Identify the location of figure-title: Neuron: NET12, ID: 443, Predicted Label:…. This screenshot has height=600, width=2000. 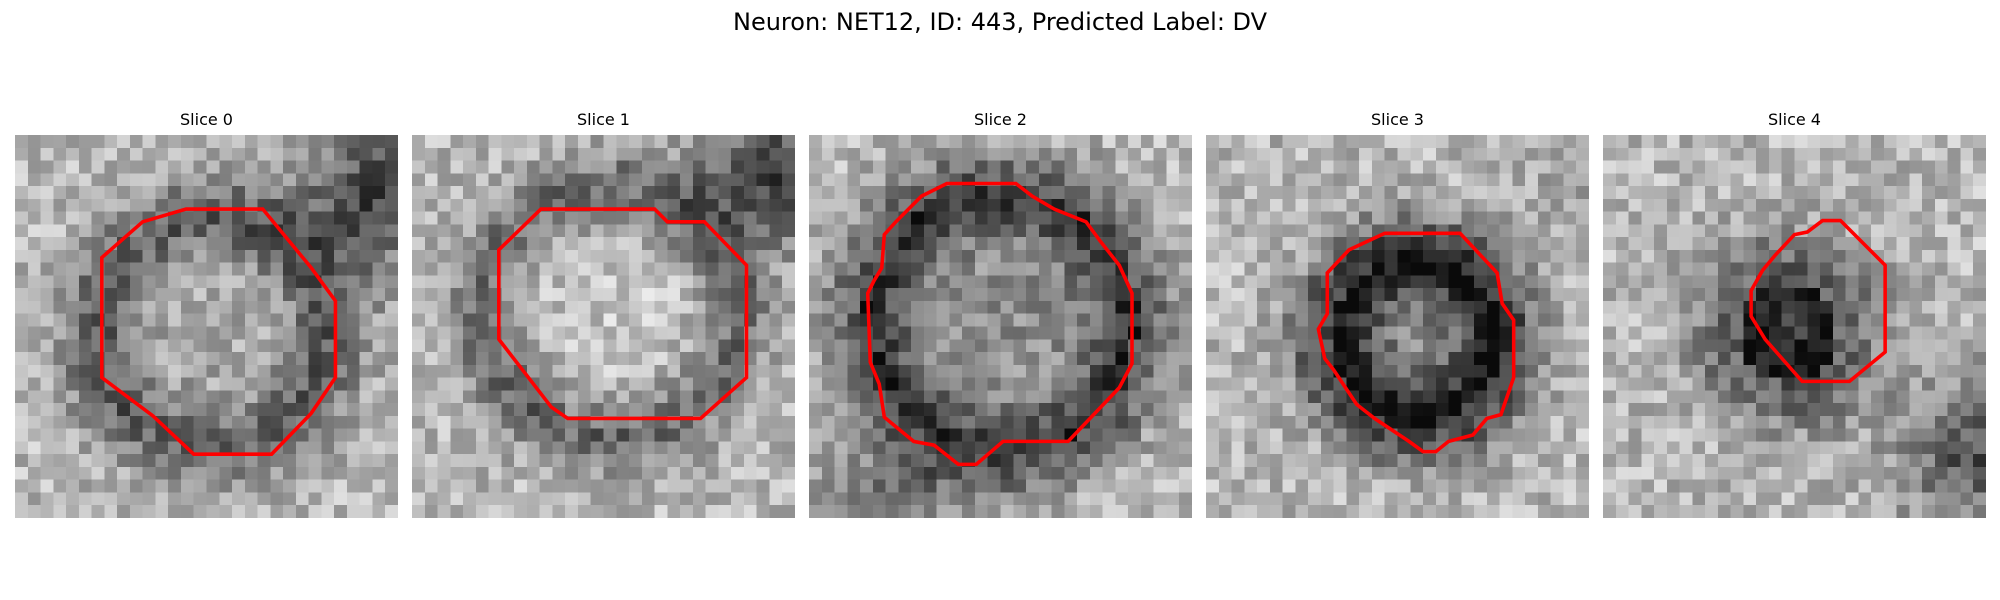
(1000, 22).